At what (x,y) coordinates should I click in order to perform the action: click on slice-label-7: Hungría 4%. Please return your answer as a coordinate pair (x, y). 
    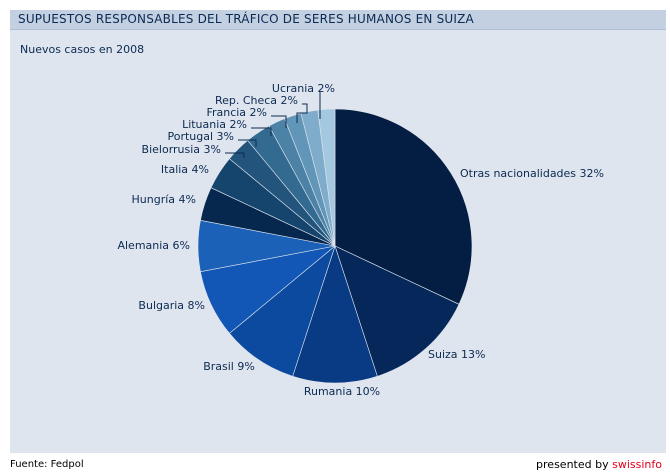
    Looking at the image, I should click on (164, 199).